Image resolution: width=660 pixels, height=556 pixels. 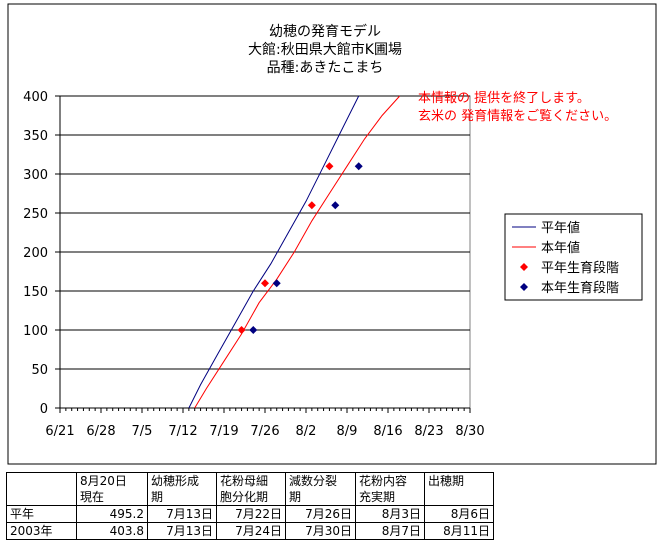 What do you see at coordinates (35, 136) in the screenshot?
I see `y-tick-label: 350` at bounding box center [35, 136].